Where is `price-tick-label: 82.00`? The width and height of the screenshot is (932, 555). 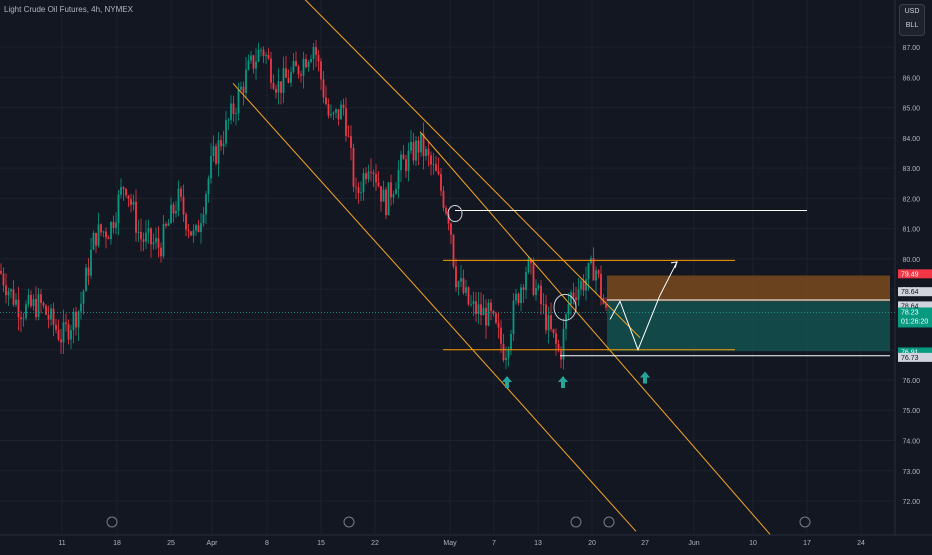 price-tick-label: 82.00 is located at coordinates (911, 199).